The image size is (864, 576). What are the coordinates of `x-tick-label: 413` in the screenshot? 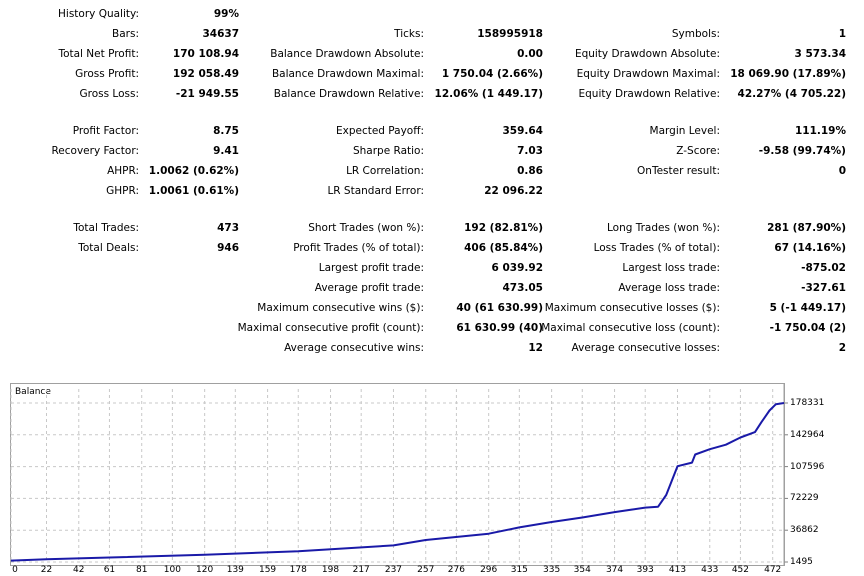 It's located at (677, 570).